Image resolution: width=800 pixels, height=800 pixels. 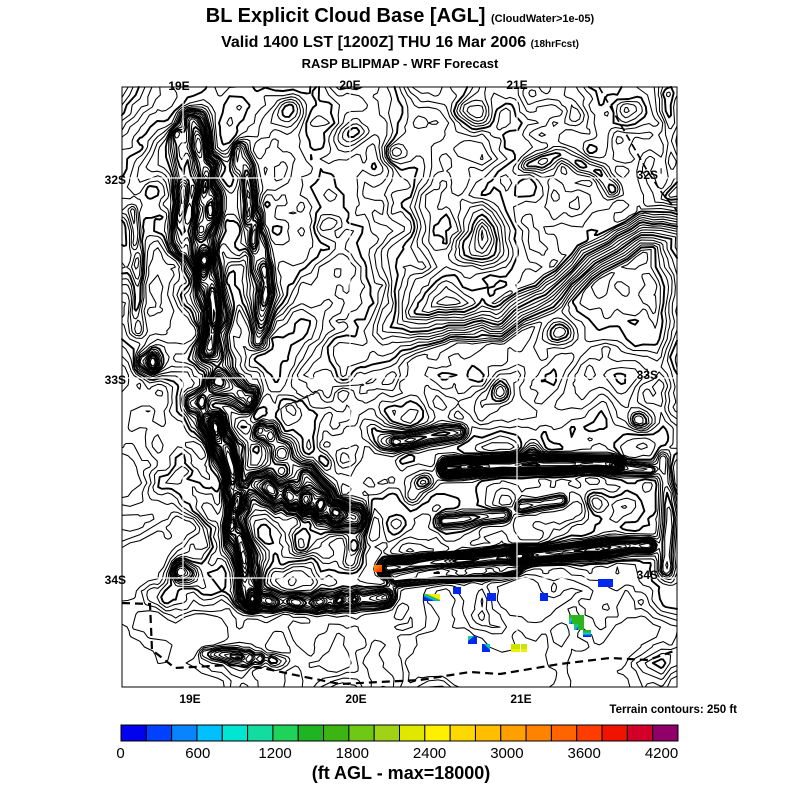 What do you see at coordinates (401, 773) in the screenshot?
I see `svg-text: (ft AGL - max=18000)` at bounding box center [401, 773].